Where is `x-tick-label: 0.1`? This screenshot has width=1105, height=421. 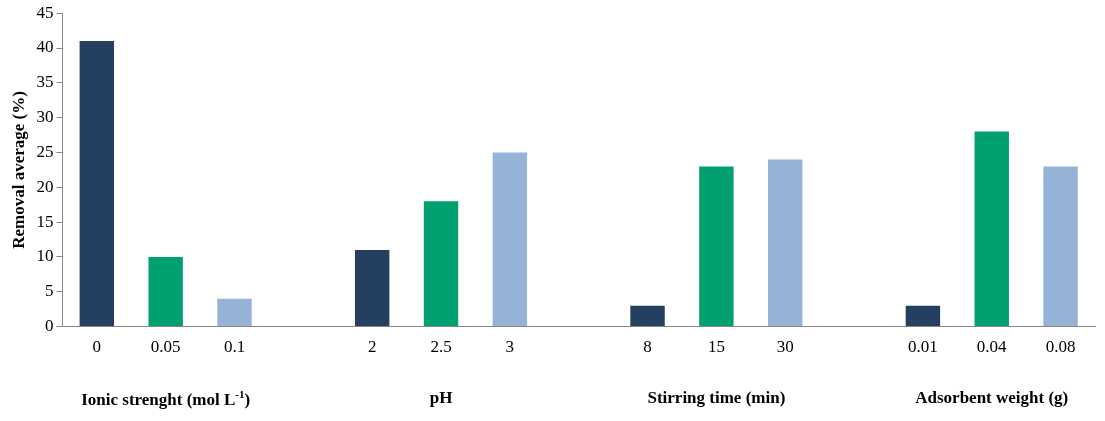 x-tick-label: 0.1 is located at coordinates (234, 347).